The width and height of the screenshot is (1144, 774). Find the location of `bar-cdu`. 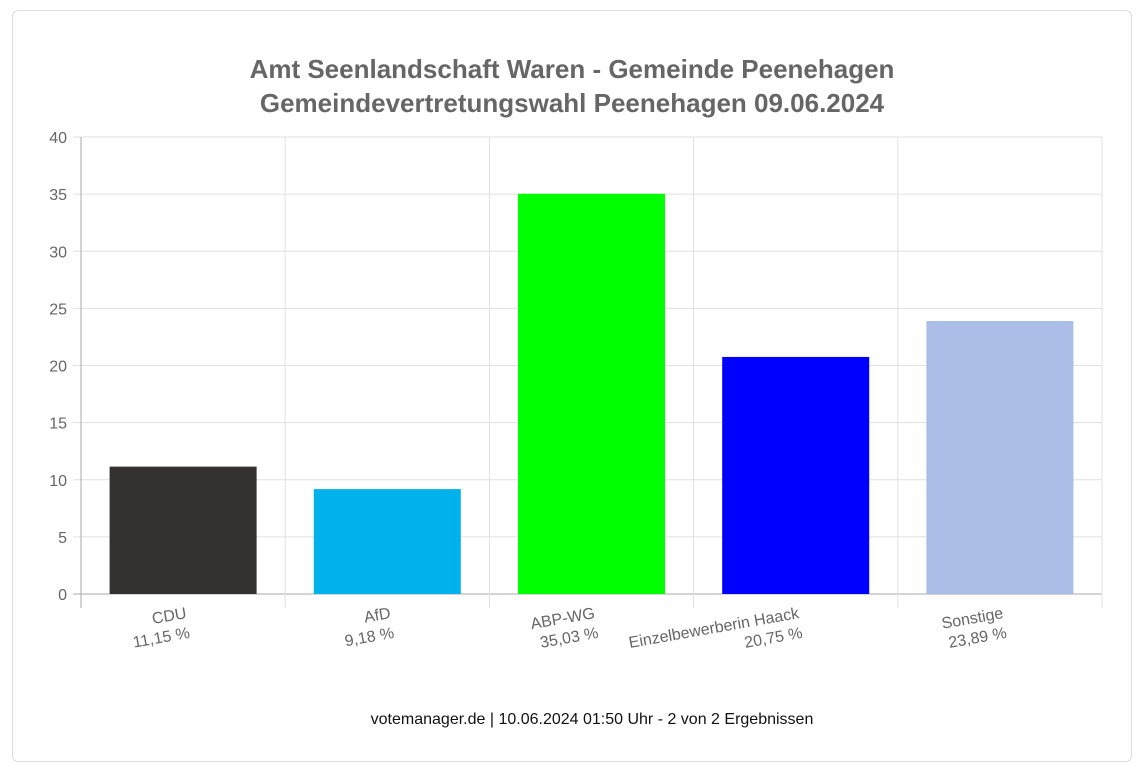

bar-cdu is located at coordinates (183, 530).